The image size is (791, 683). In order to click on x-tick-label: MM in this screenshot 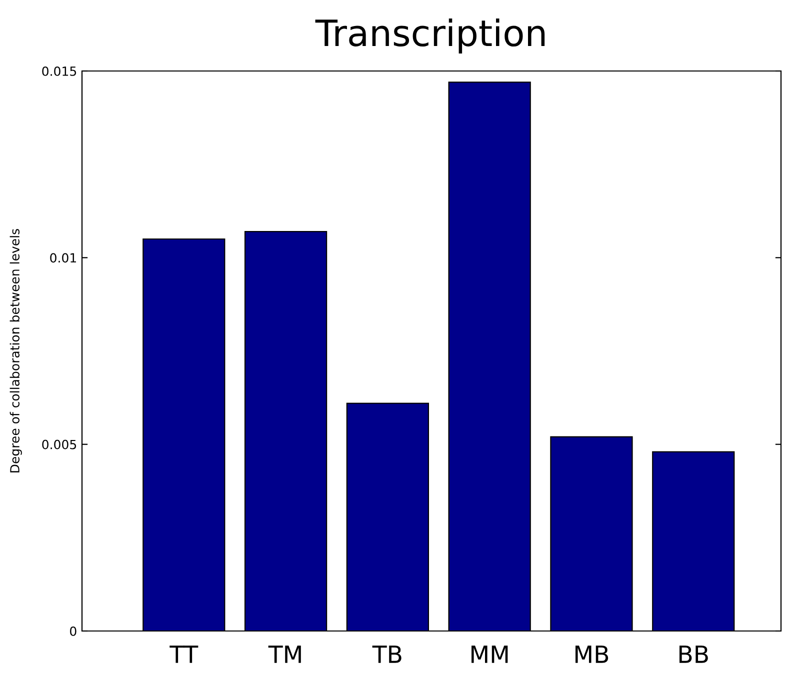, I will do `click(490, 654)`.